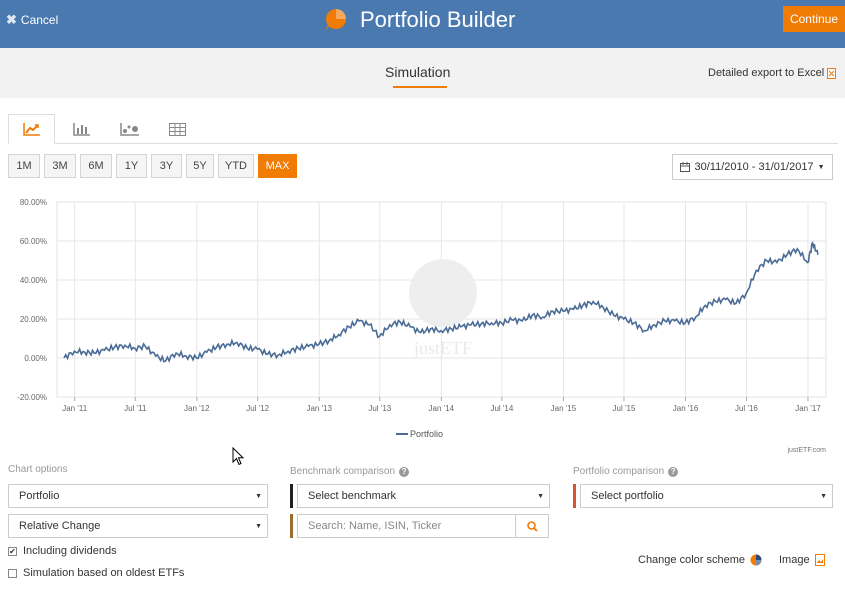 The width and height of the screenshot is (845, 595). I want to click on x-tick-label: Jul '15, so click(624, 408).